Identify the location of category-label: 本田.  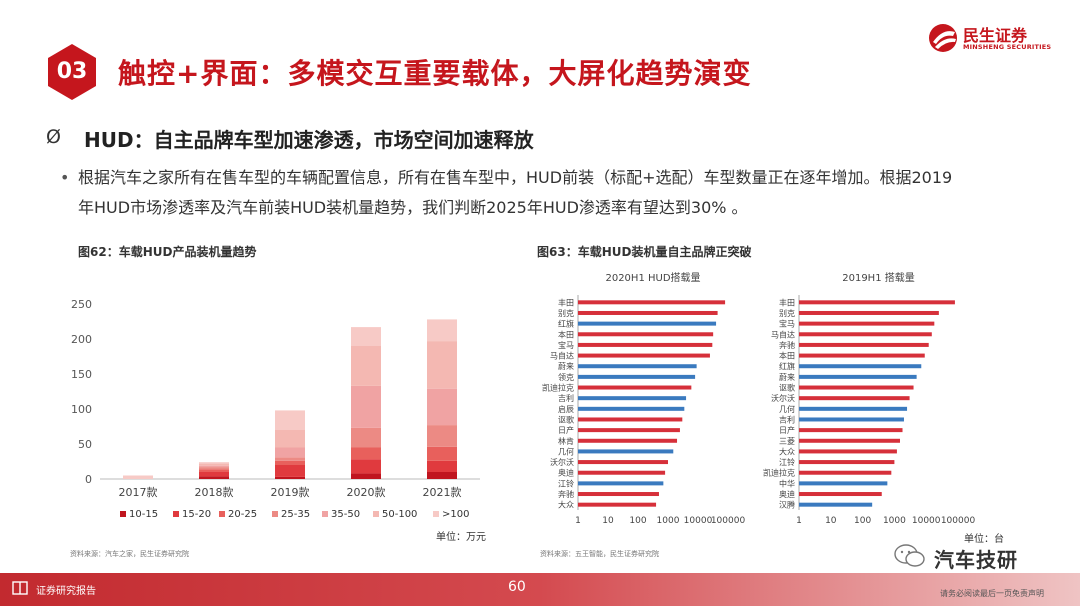
(566, 334).